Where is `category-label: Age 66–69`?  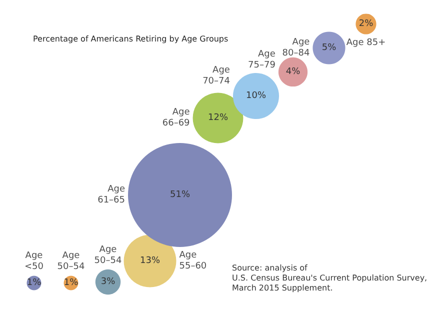
category-label: Age 66–69 is located at coordinates (176, 118).